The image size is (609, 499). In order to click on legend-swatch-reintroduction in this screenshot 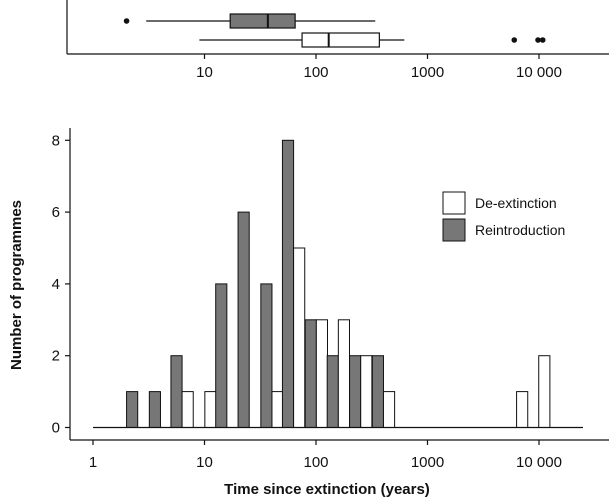, I will do `click(454, 230)`.